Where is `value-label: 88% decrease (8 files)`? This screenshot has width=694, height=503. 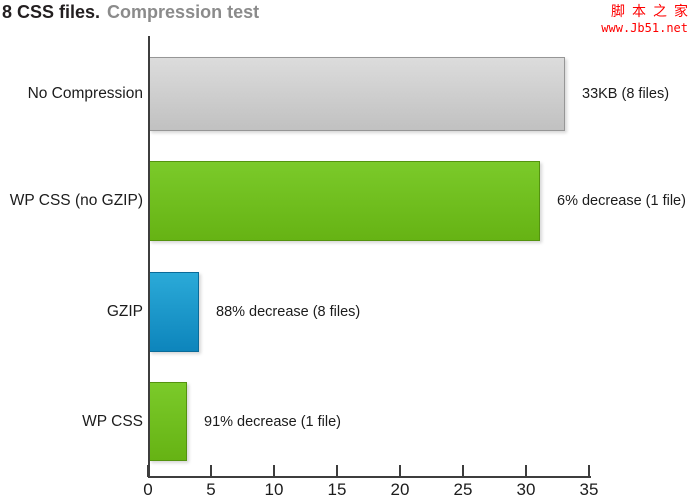
value-label: 88% decrease (8 files) is located at coordinates (288, 312).